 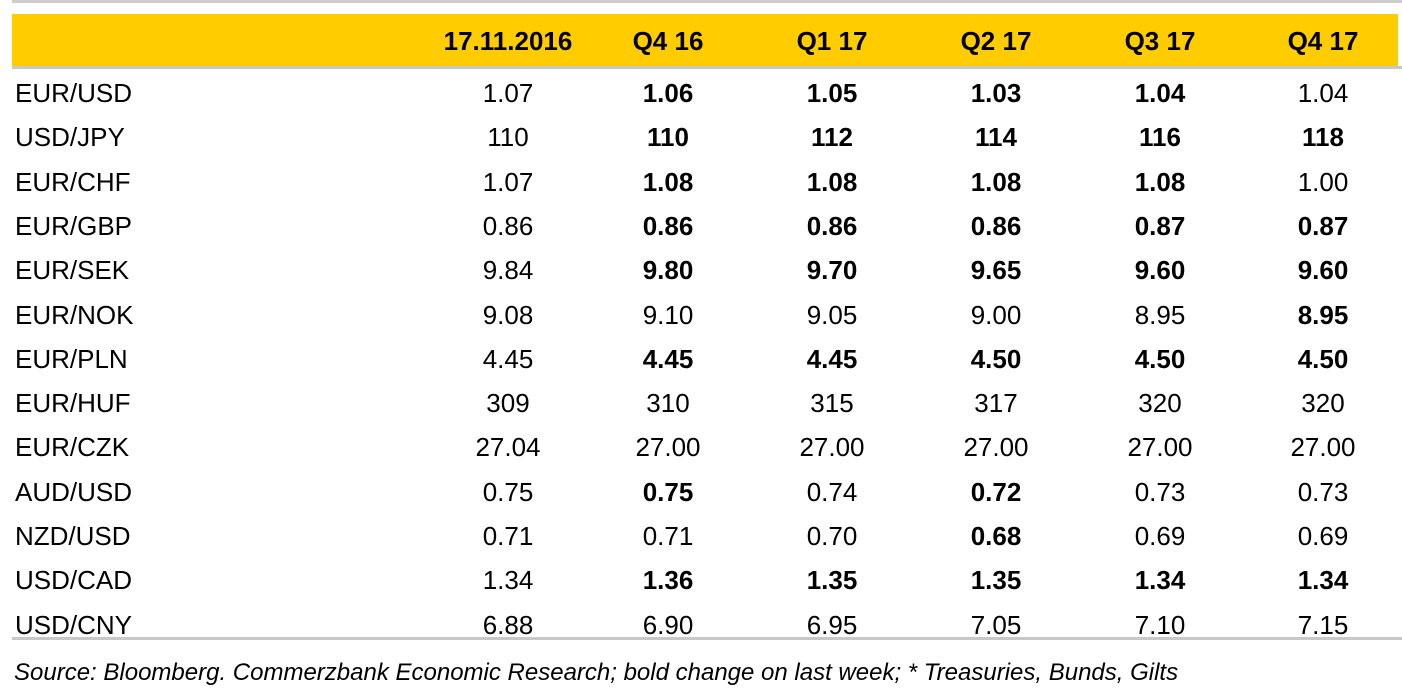 I want to click on row-label: EUR/GBP, so click(x=74, y=225).